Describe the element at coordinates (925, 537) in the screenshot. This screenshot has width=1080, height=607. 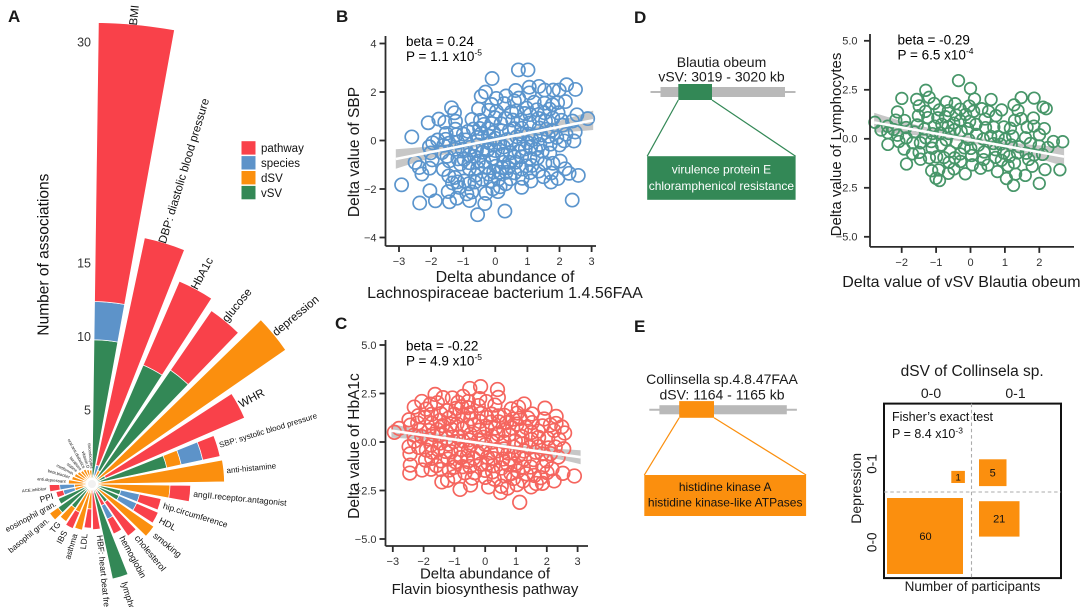
I see `svg-text: 60` at that location.